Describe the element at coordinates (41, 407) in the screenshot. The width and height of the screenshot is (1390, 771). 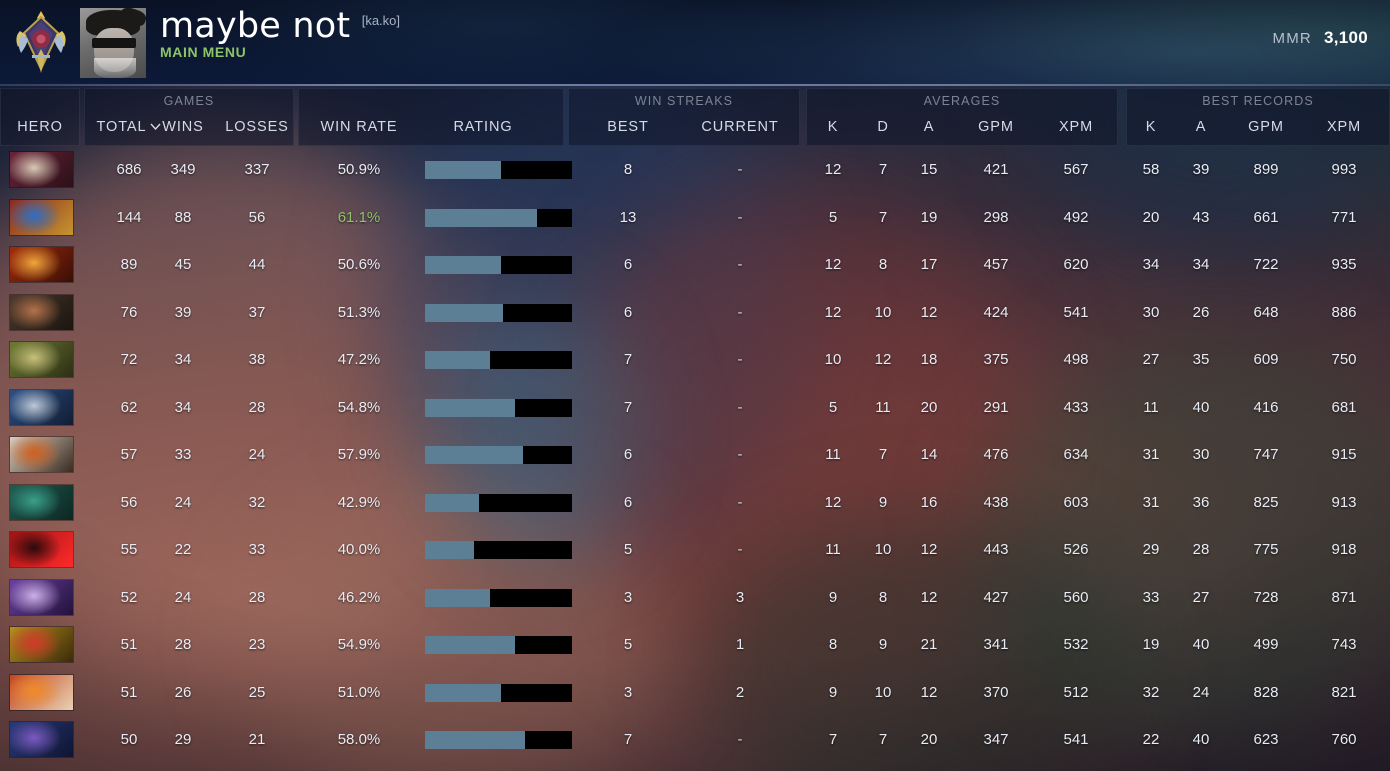
I see `hero-razor-icon` at that location.